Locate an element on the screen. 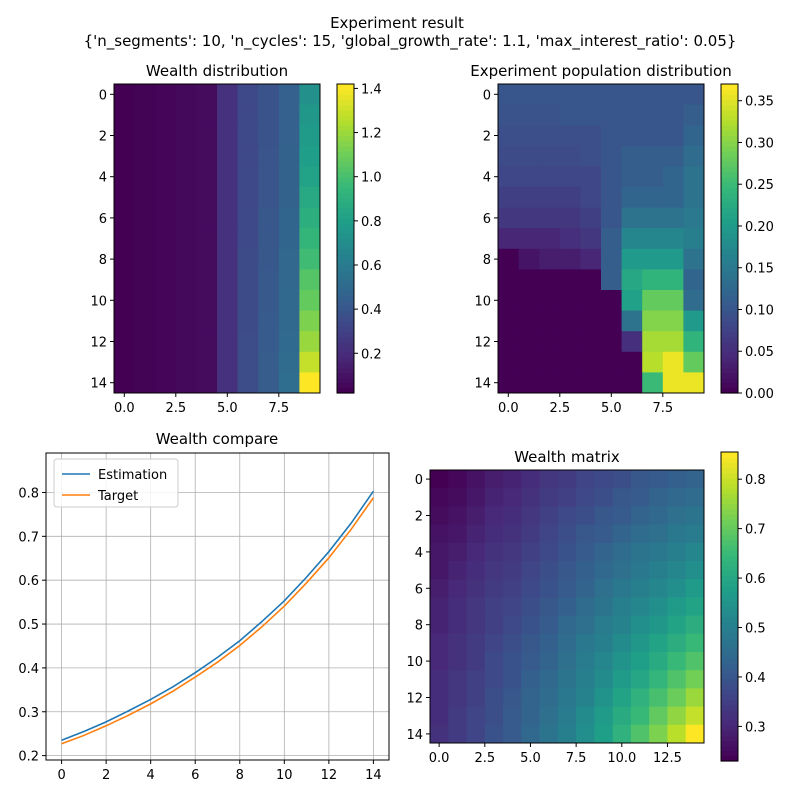 The image size is (800, 800). x-tick-label: 7.5 is located at coordinates (662, 408).